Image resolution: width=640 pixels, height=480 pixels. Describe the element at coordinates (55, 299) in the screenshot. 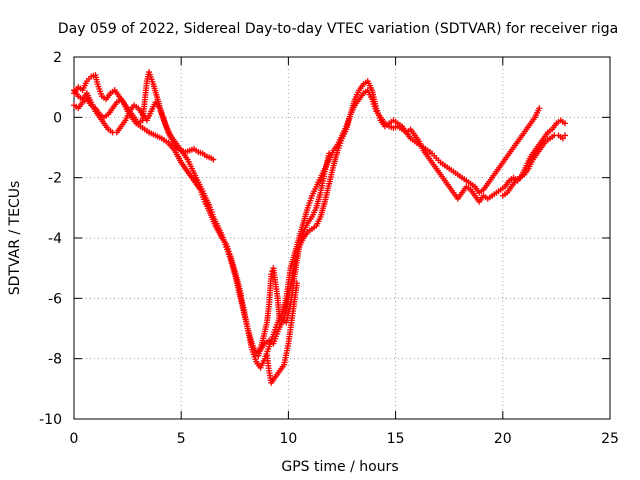

I see `y-tick-label: -6` at that location.